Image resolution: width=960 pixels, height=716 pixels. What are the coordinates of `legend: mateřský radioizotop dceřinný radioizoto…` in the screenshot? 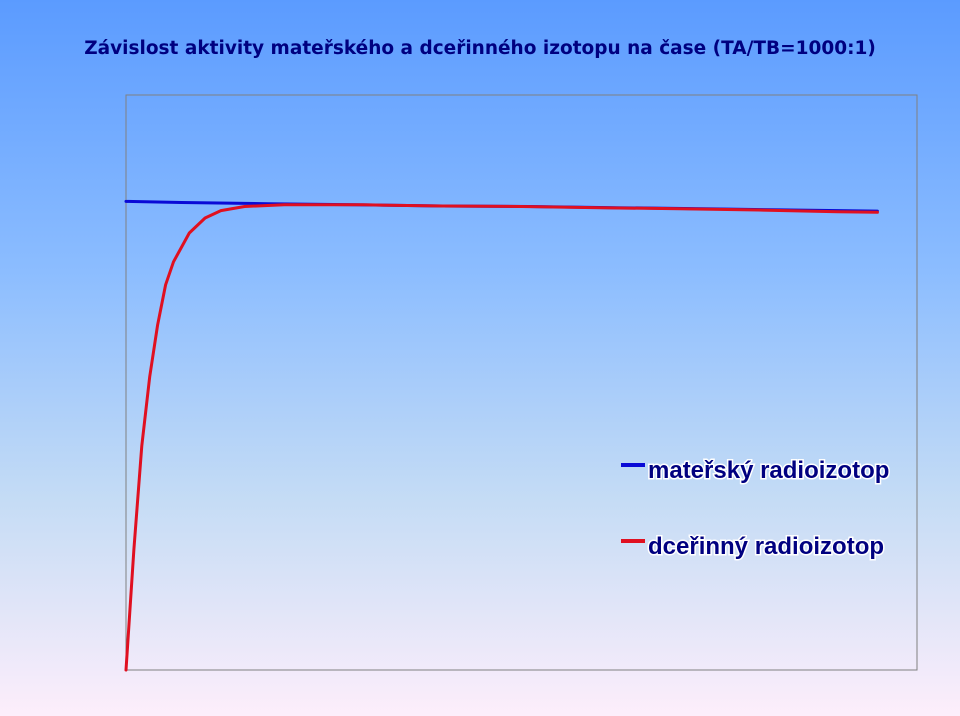 It's located at (756, 509).